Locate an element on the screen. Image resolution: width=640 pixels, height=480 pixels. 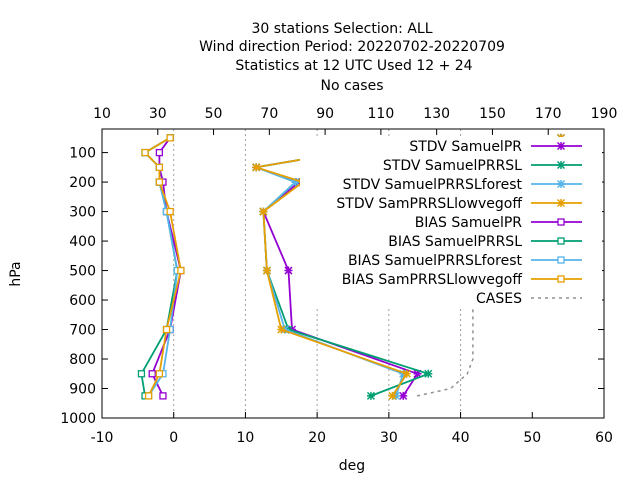
x2-tick-label: 50 is located at coordinates (214, 114).